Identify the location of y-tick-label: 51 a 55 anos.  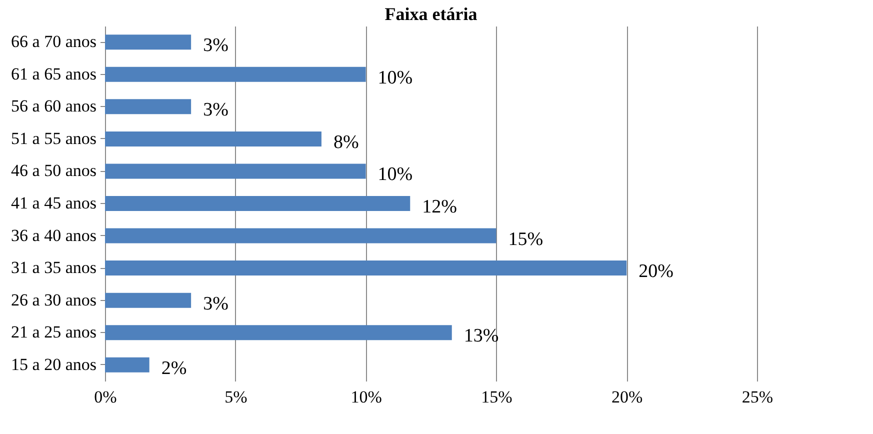
(53, 138).